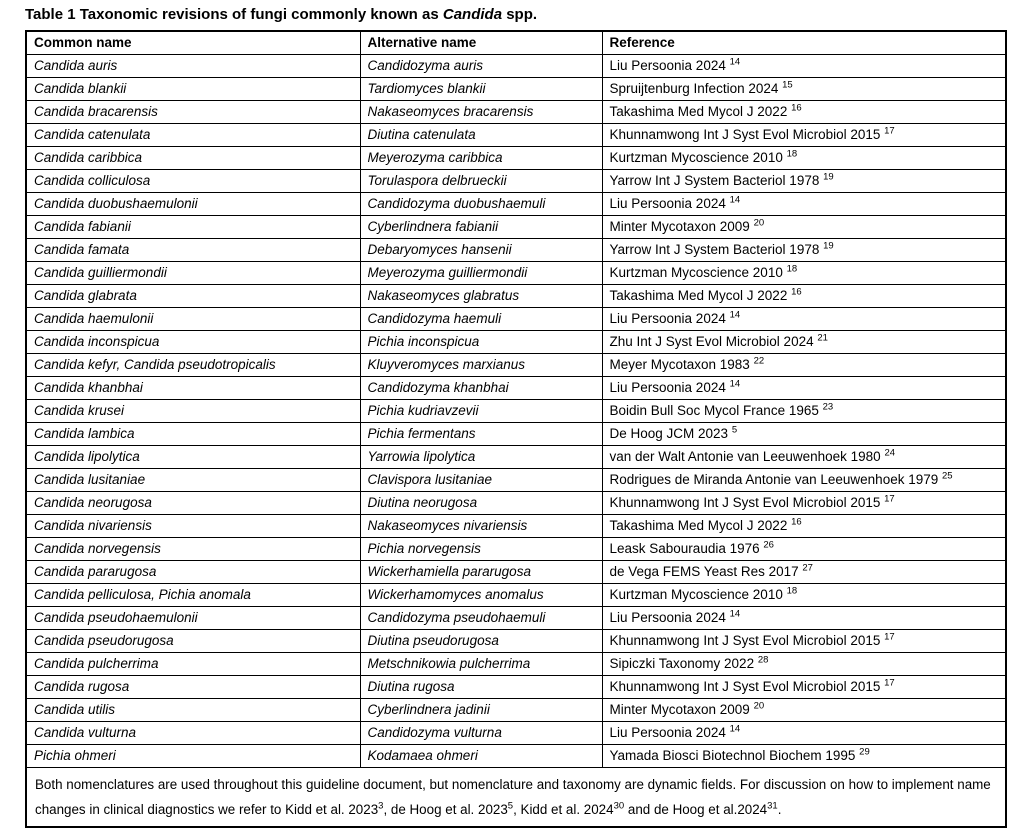  I want to click on cell-alternative-name: Pichia inconspicua, so click(481, 342).